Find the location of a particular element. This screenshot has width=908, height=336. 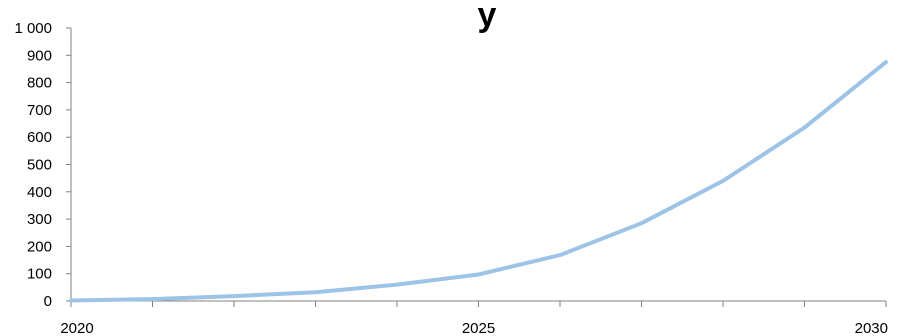

y-tick-label: 500 is located at coordinates (39, 165).